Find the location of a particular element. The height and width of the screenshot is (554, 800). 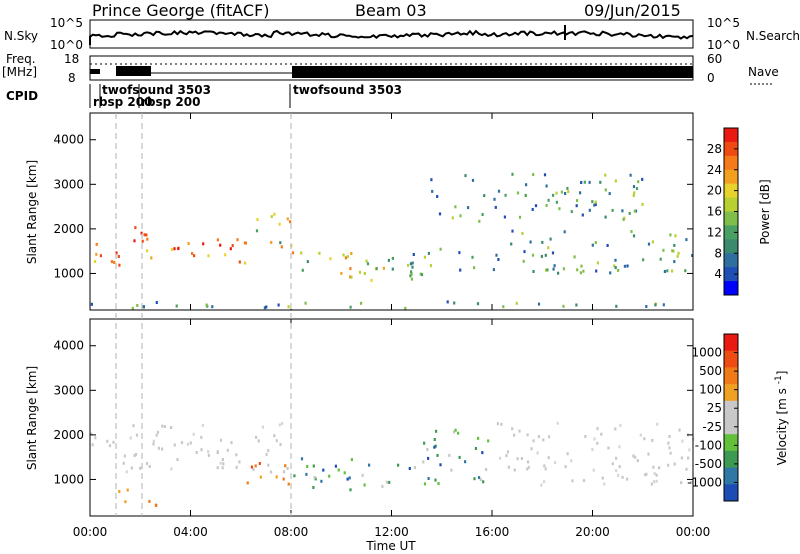

cpid-segment-2: twofsound 3503 is located at coordinates (156, 90).